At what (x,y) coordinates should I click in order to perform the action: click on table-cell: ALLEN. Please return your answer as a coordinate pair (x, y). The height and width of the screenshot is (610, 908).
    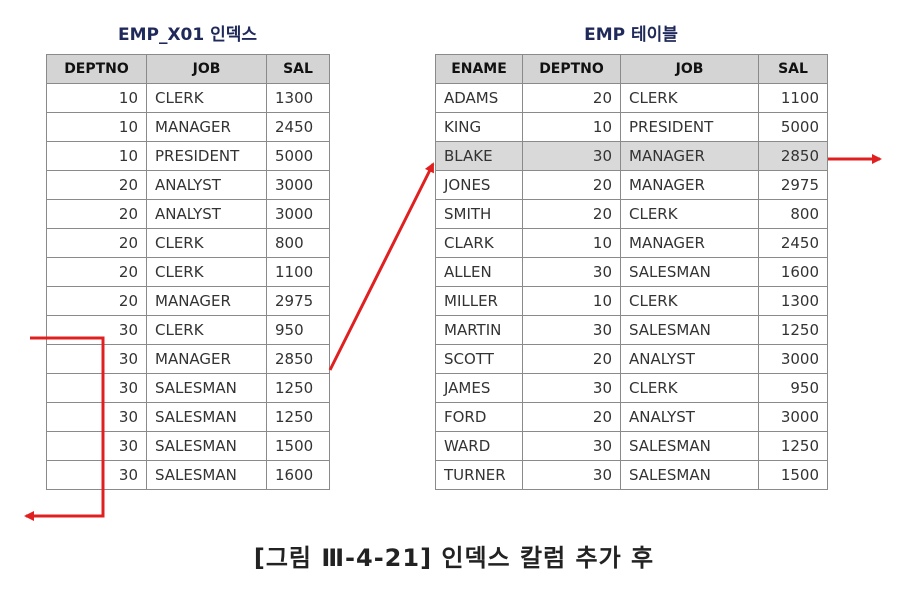
    Looking at the image, I should click on (479, 272).